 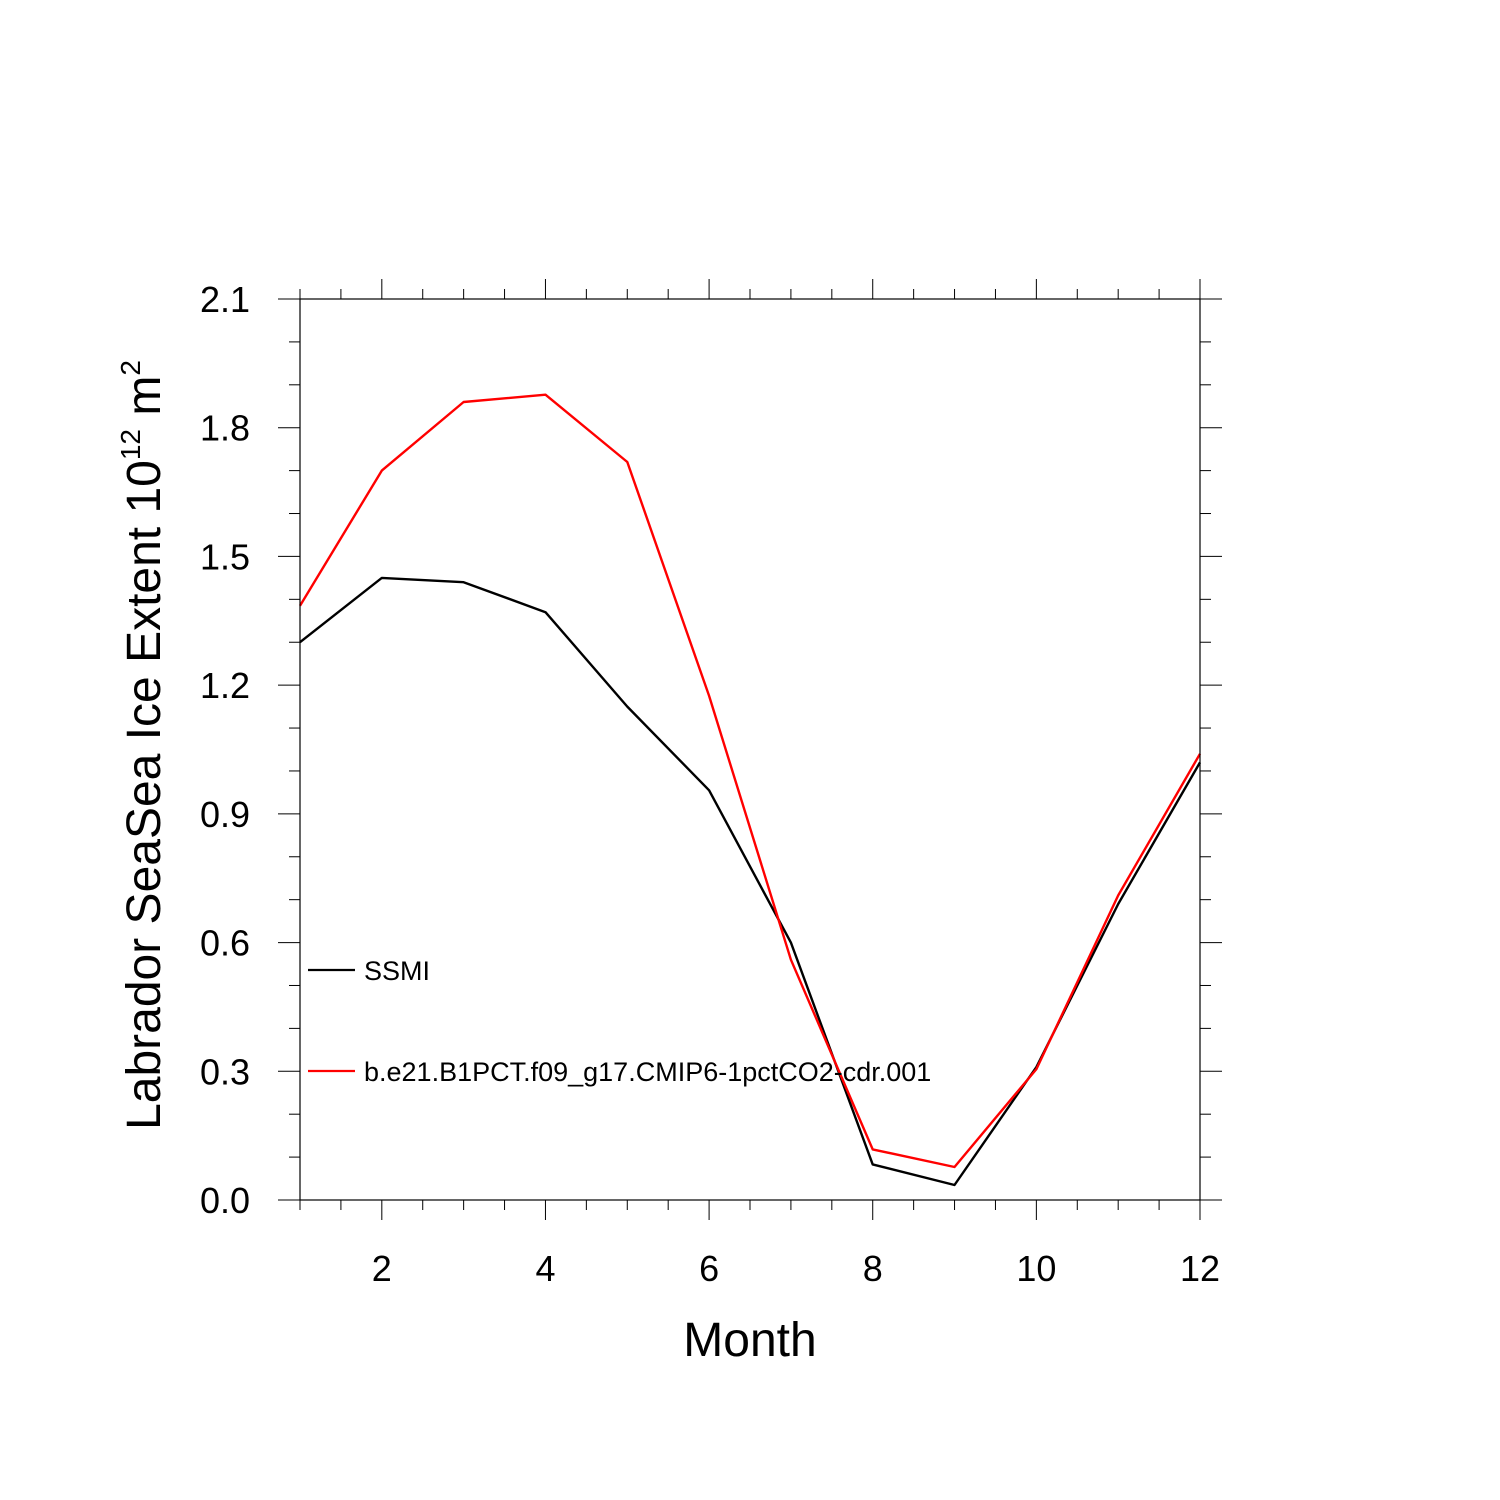 I want to click on x-tick-label: 2, so click(x=382, y=1268).